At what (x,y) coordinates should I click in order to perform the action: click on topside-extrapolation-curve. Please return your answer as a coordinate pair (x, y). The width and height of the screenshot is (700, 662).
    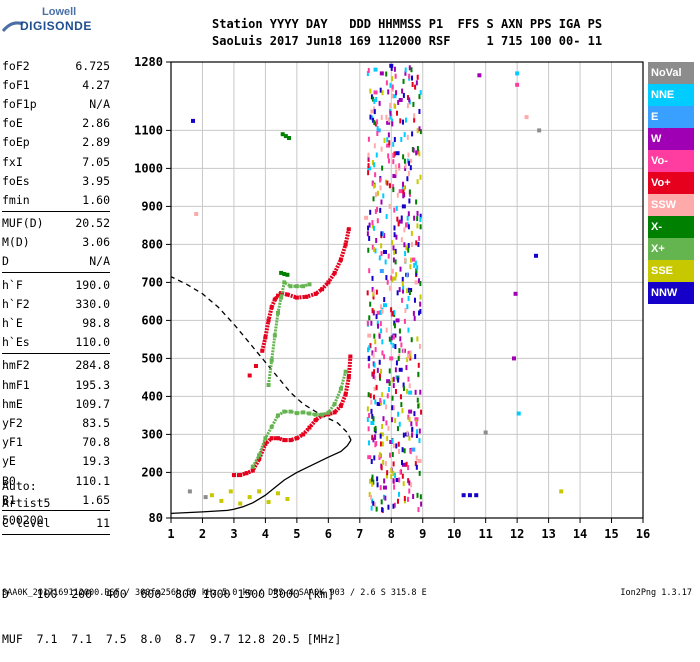
    Looking at the image, I should click on (261, 358).